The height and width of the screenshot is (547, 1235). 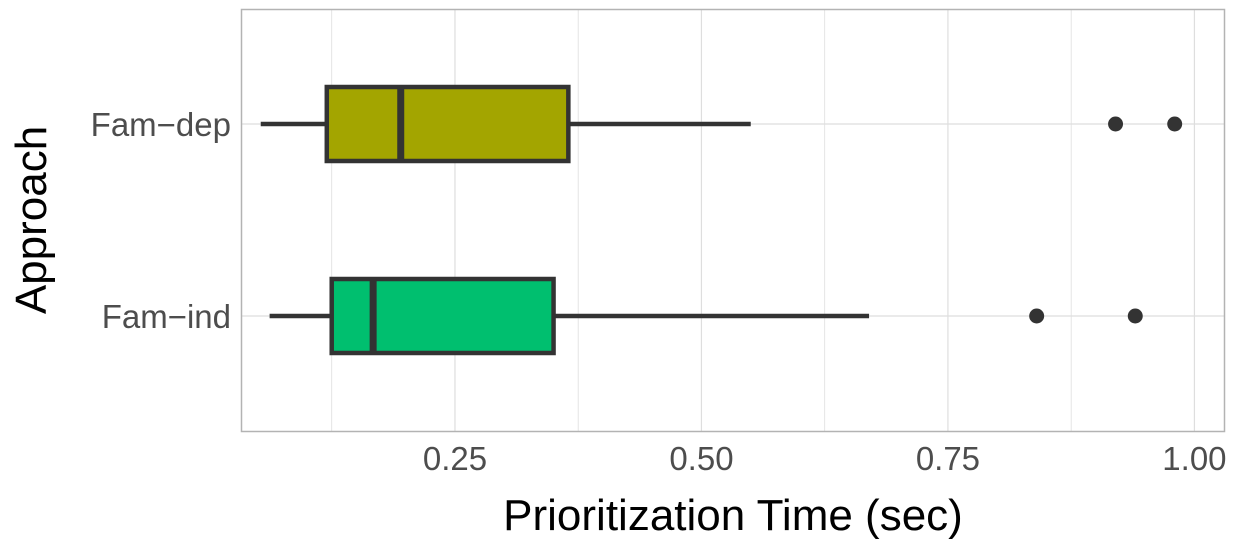 What do you see at coordinates (161, 220) in the screenshot?
I see `y-tick-labels: Fam−dep Fam−ind` at bounding box center [161, 220].